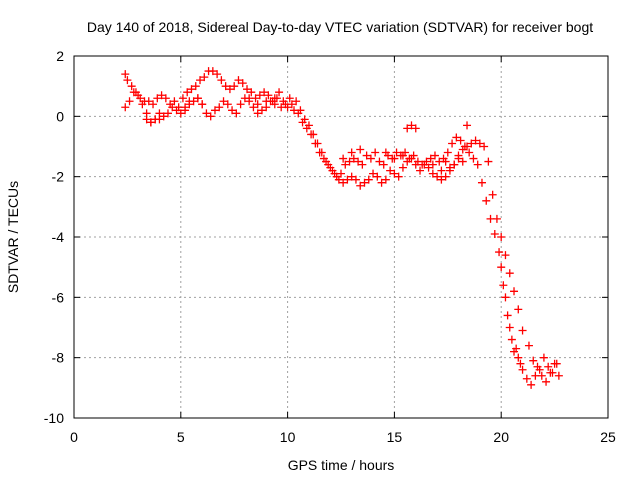 This screenshot has height=480, width=640. I want to click on y-tick-label: -4, so click(58, 237).